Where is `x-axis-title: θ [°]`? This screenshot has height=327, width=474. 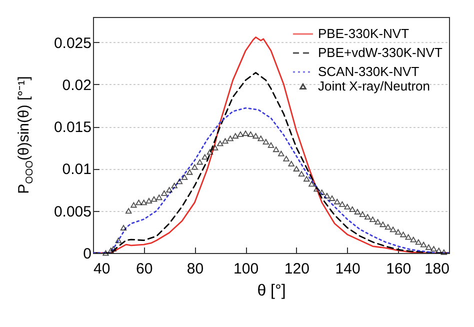 x-axis-title: θ [°] is located at coordinates (271, 291).